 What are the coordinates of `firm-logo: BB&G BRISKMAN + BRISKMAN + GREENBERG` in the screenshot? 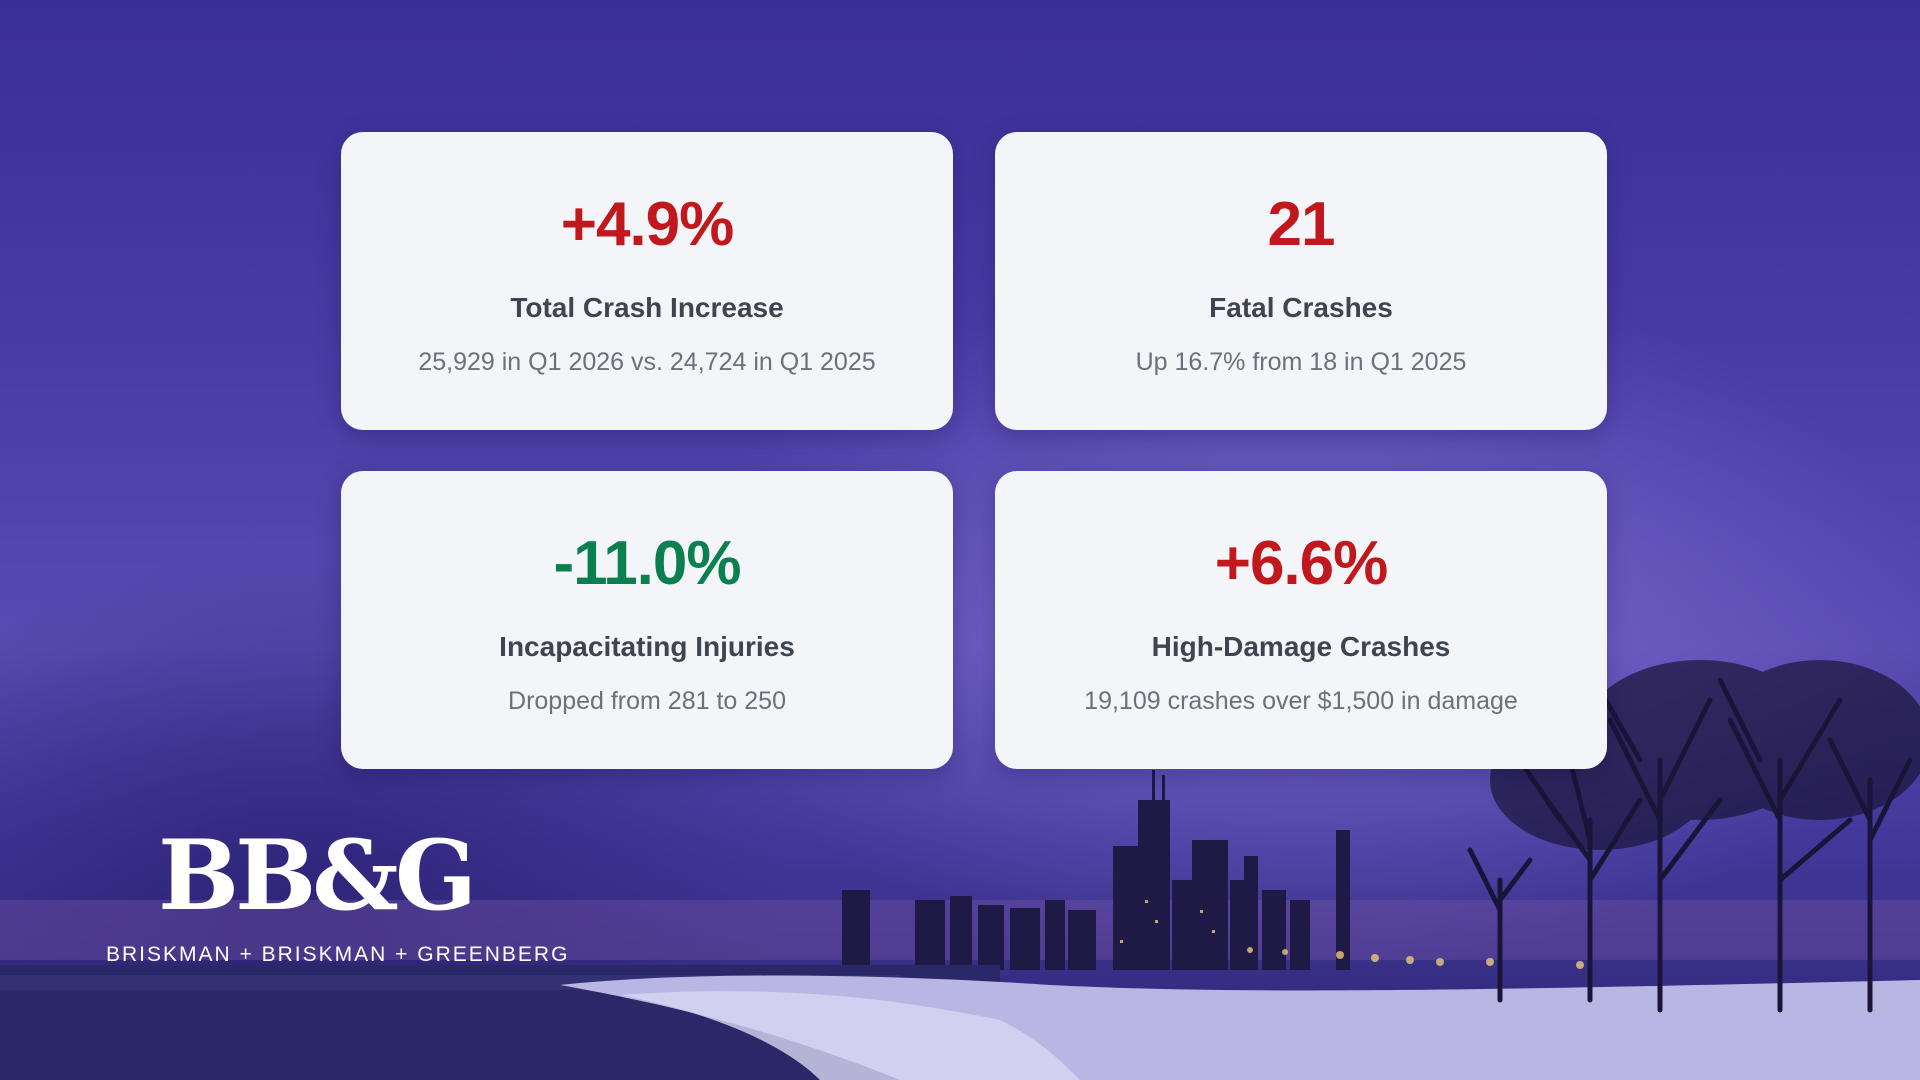 It's located at (333, 893).